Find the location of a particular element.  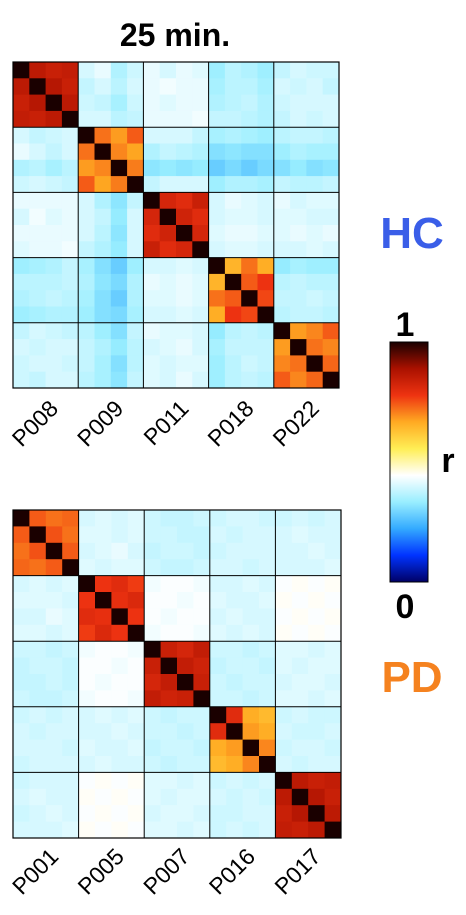

colorbar-top-label: 1 is located at coordinates (405, 325).